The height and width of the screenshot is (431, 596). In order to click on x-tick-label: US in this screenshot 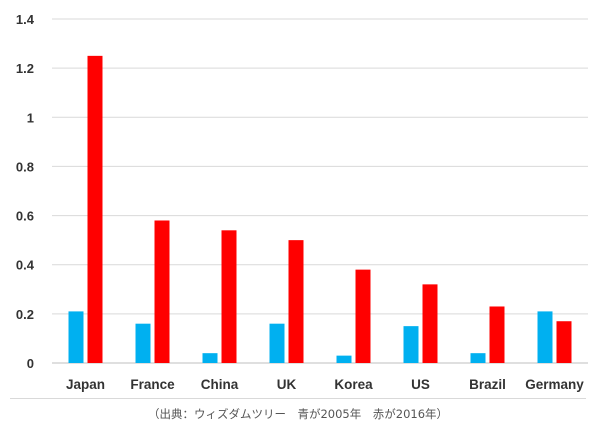, I will do `click(420, 384)`.